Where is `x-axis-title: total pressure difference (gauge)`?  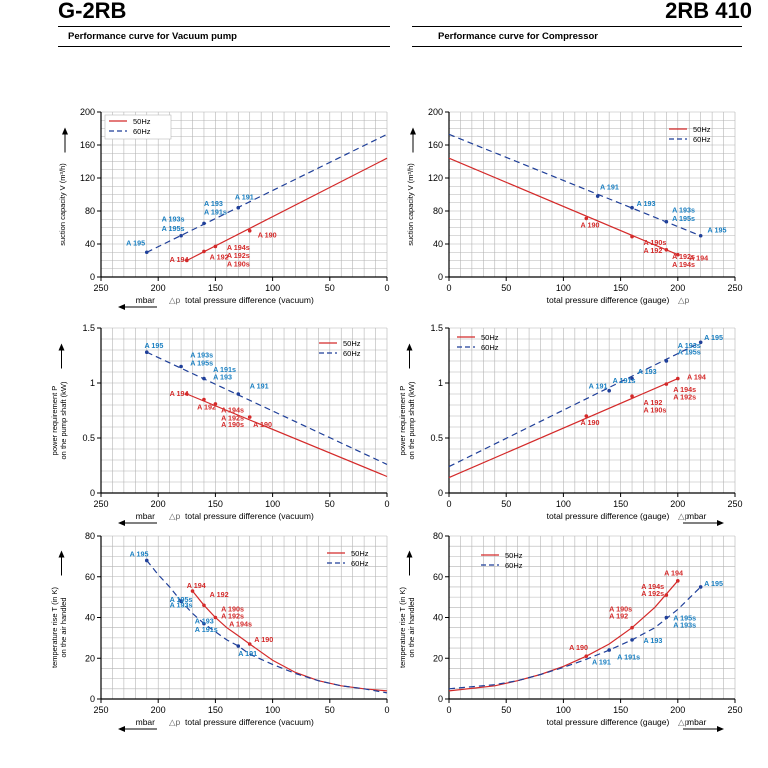
x-axis-title: total pressure difference (gauge) is located at coordinates (608, 516).